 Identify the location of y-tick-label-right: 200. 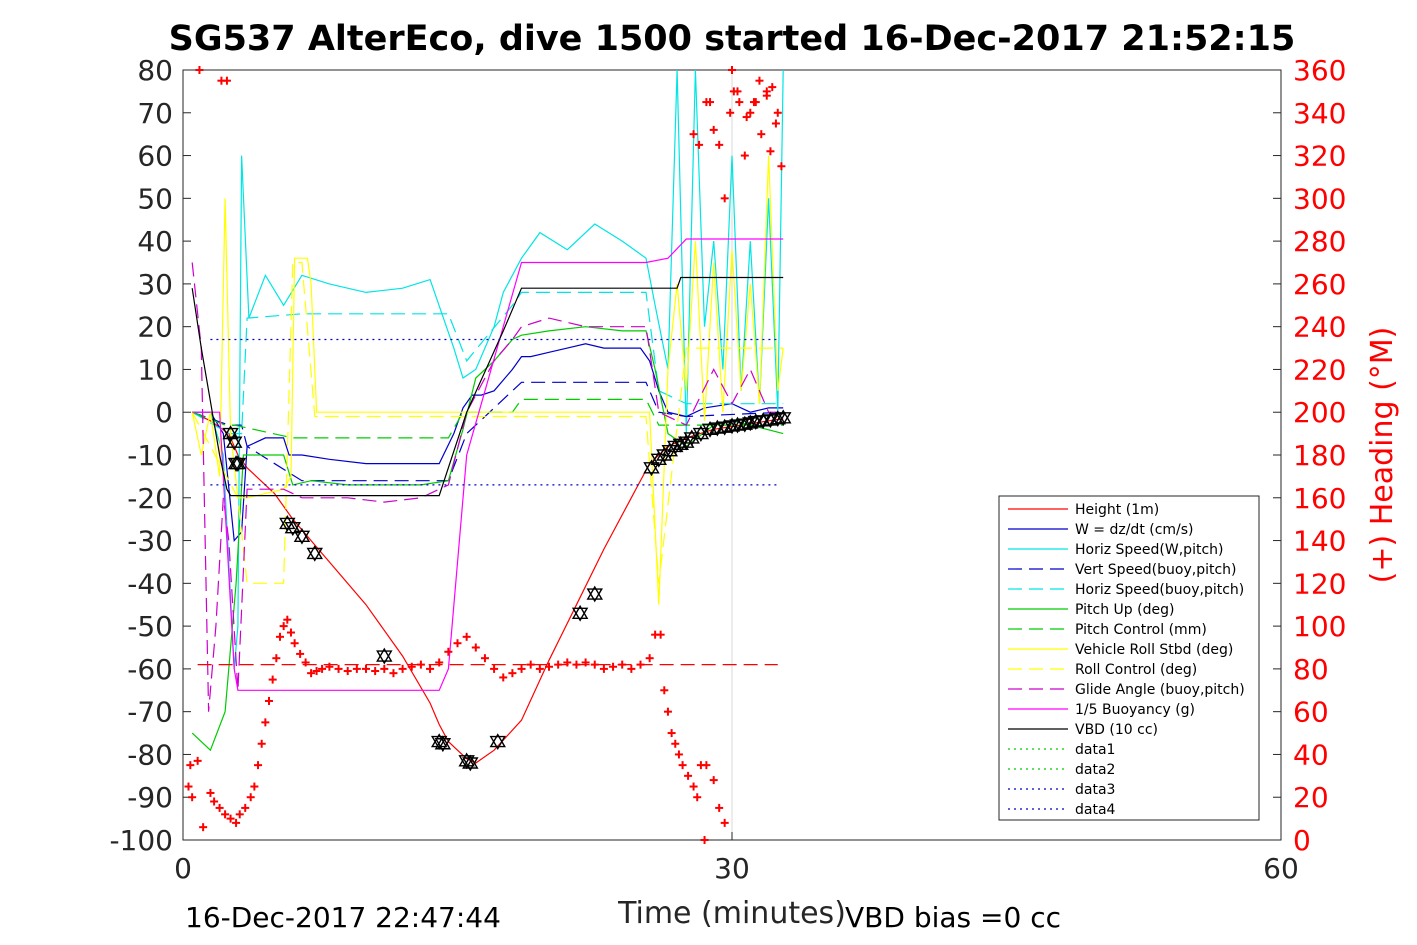
(1319, 412).